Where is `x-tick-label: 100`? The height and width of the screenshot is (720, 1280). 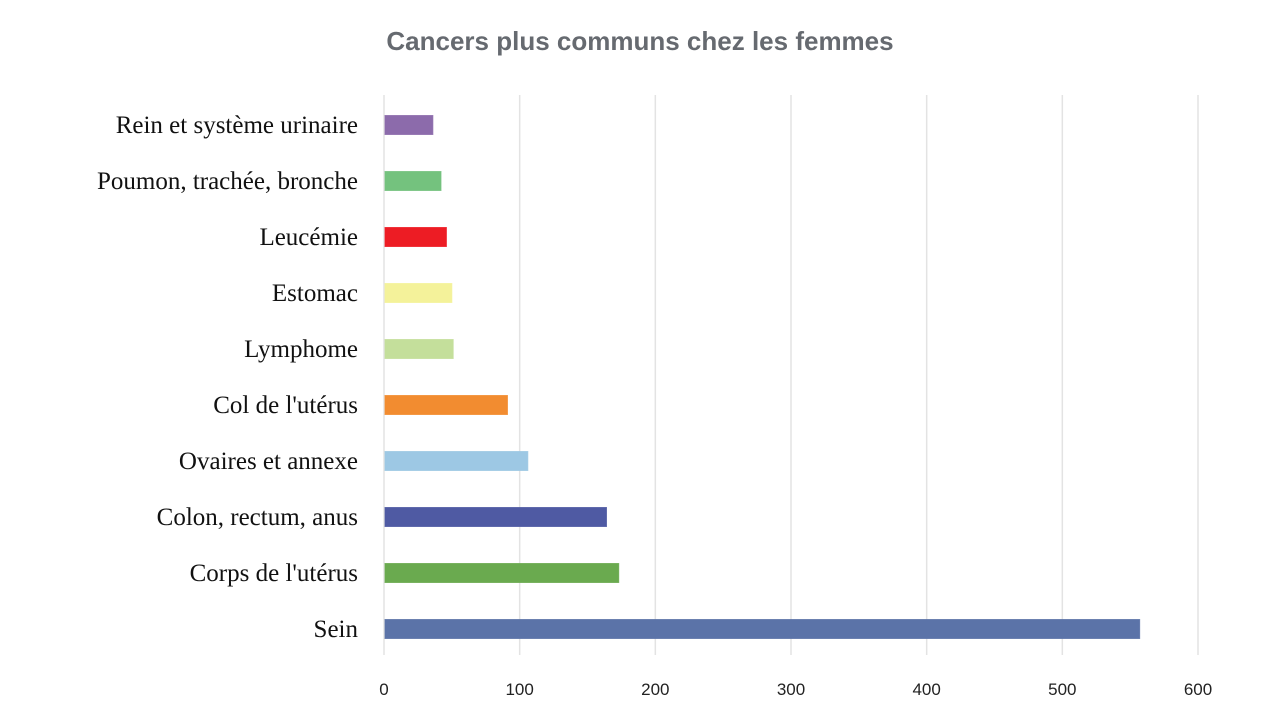 x-tick-label: 100 is located at coordinates (519, 689).